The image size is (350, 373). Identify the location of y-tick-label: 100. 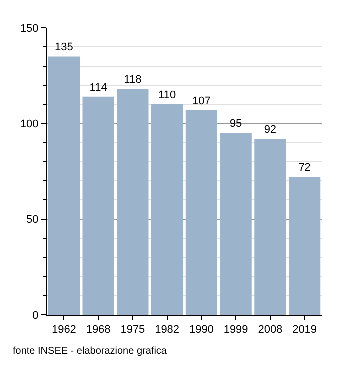
(29, 124).